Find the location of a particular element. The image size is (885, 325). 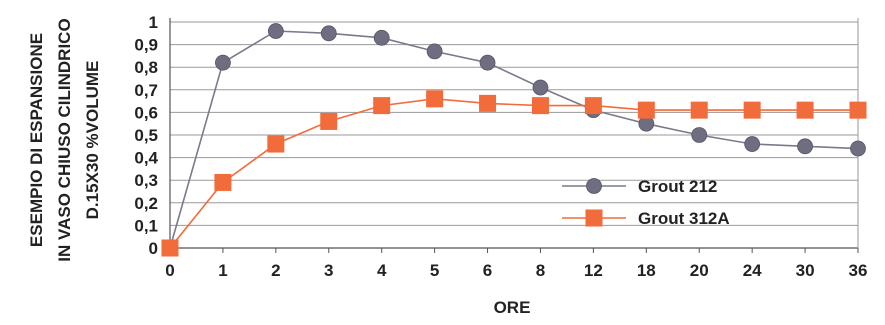

y-tick-label: 0,5 is located at coordinates (146, 135).